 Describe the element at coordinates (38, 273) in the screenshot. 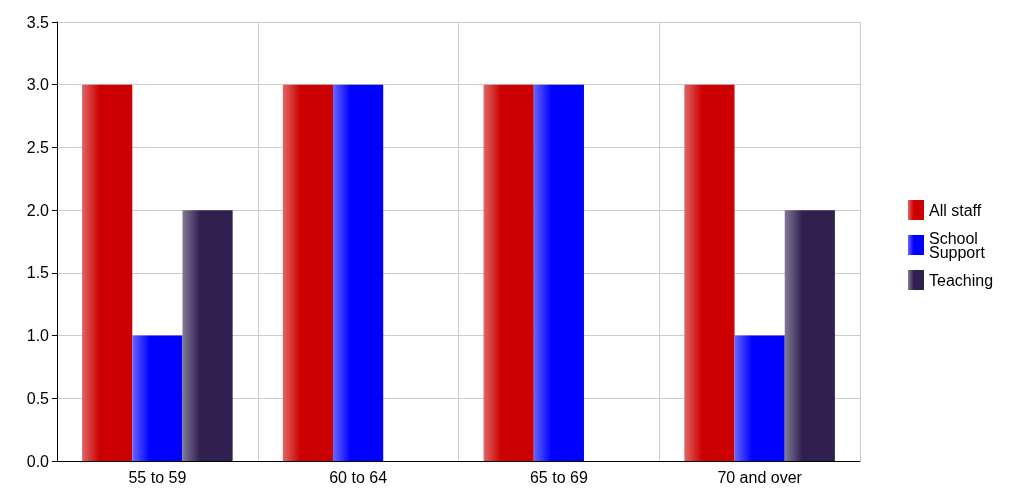

I see `y-tick-label: 1.5` at that location.